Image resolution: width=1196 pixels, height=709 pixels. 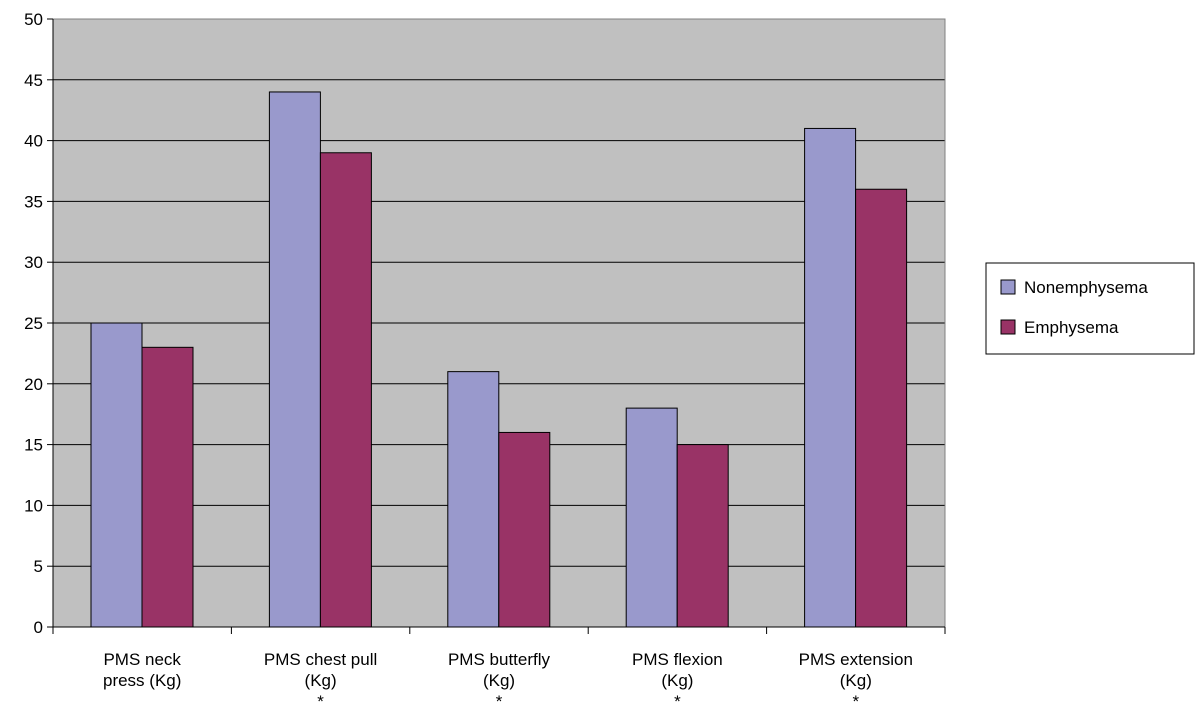 What do you see at coordinates (33, 201) in the screenshot?
I see `y-tick-label: 35` at bounding box center [33, 201].